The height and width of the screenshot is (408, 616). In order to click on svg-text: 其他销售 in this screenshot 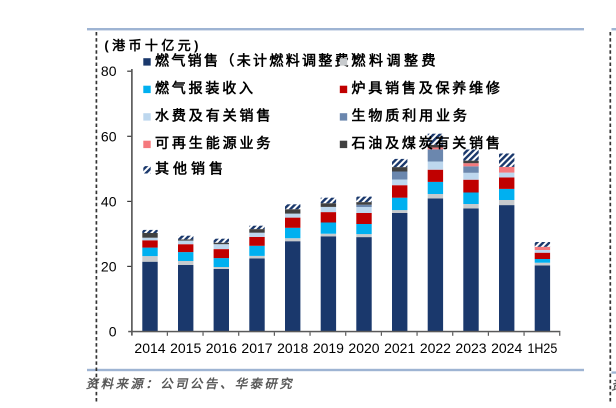, I will do `click(191, 168)`.